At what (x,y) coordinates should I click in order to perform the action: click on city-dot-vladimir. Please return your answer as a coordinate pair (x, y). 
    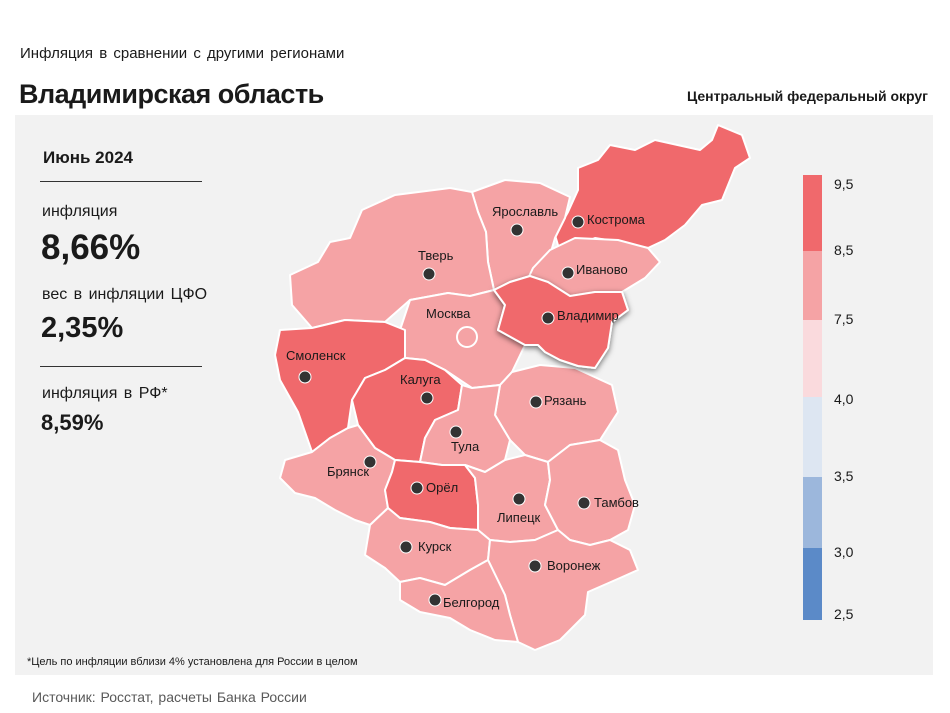
    Looking at the image, I should click on (548, 318).